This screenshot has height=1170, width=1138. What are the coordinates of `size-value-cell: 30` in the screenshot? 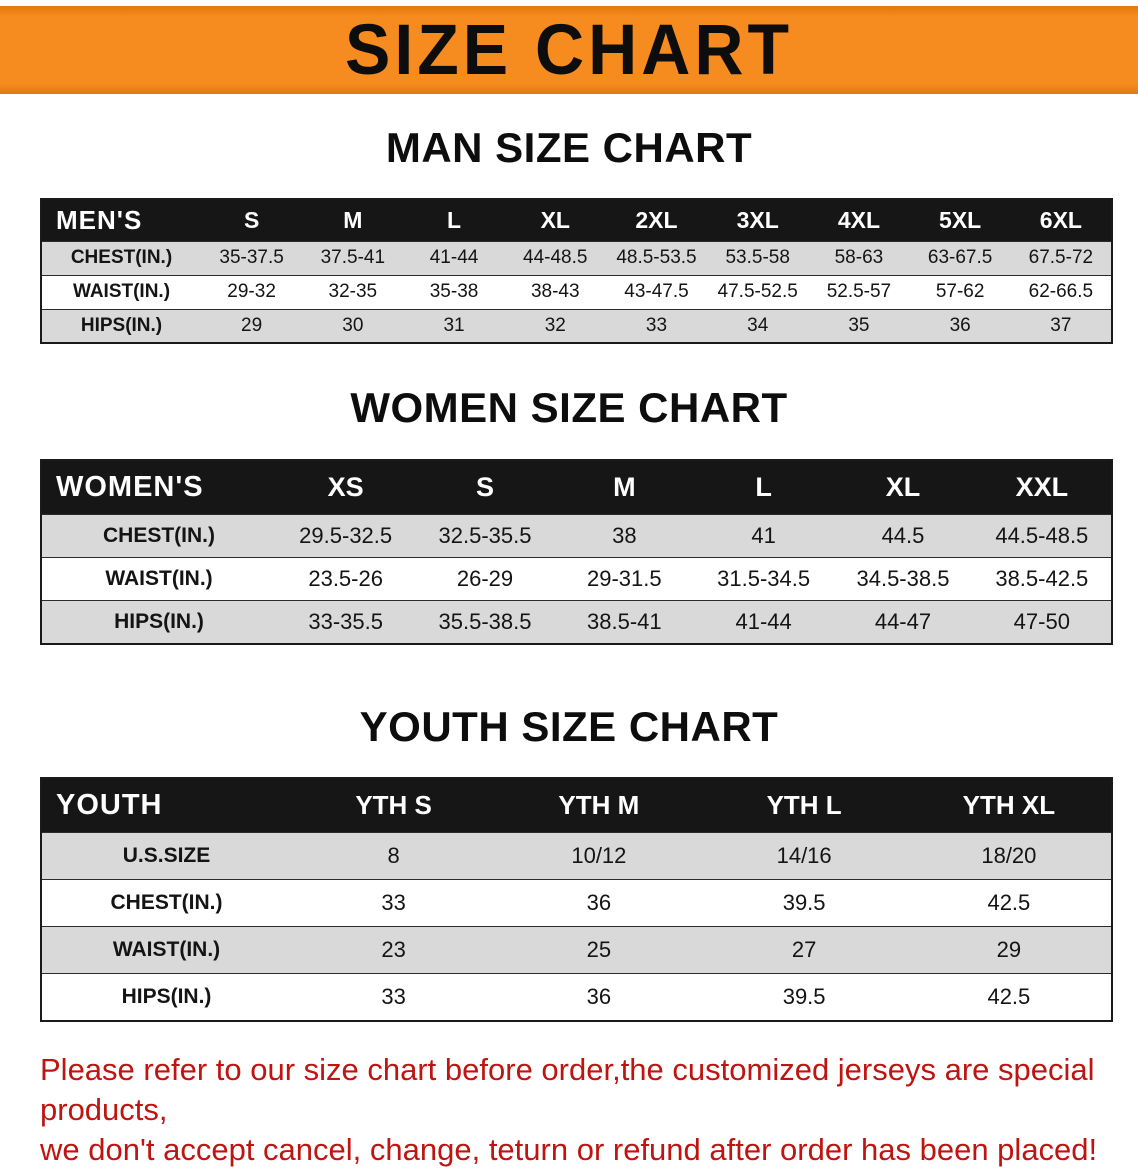 It's located at (353, 326).